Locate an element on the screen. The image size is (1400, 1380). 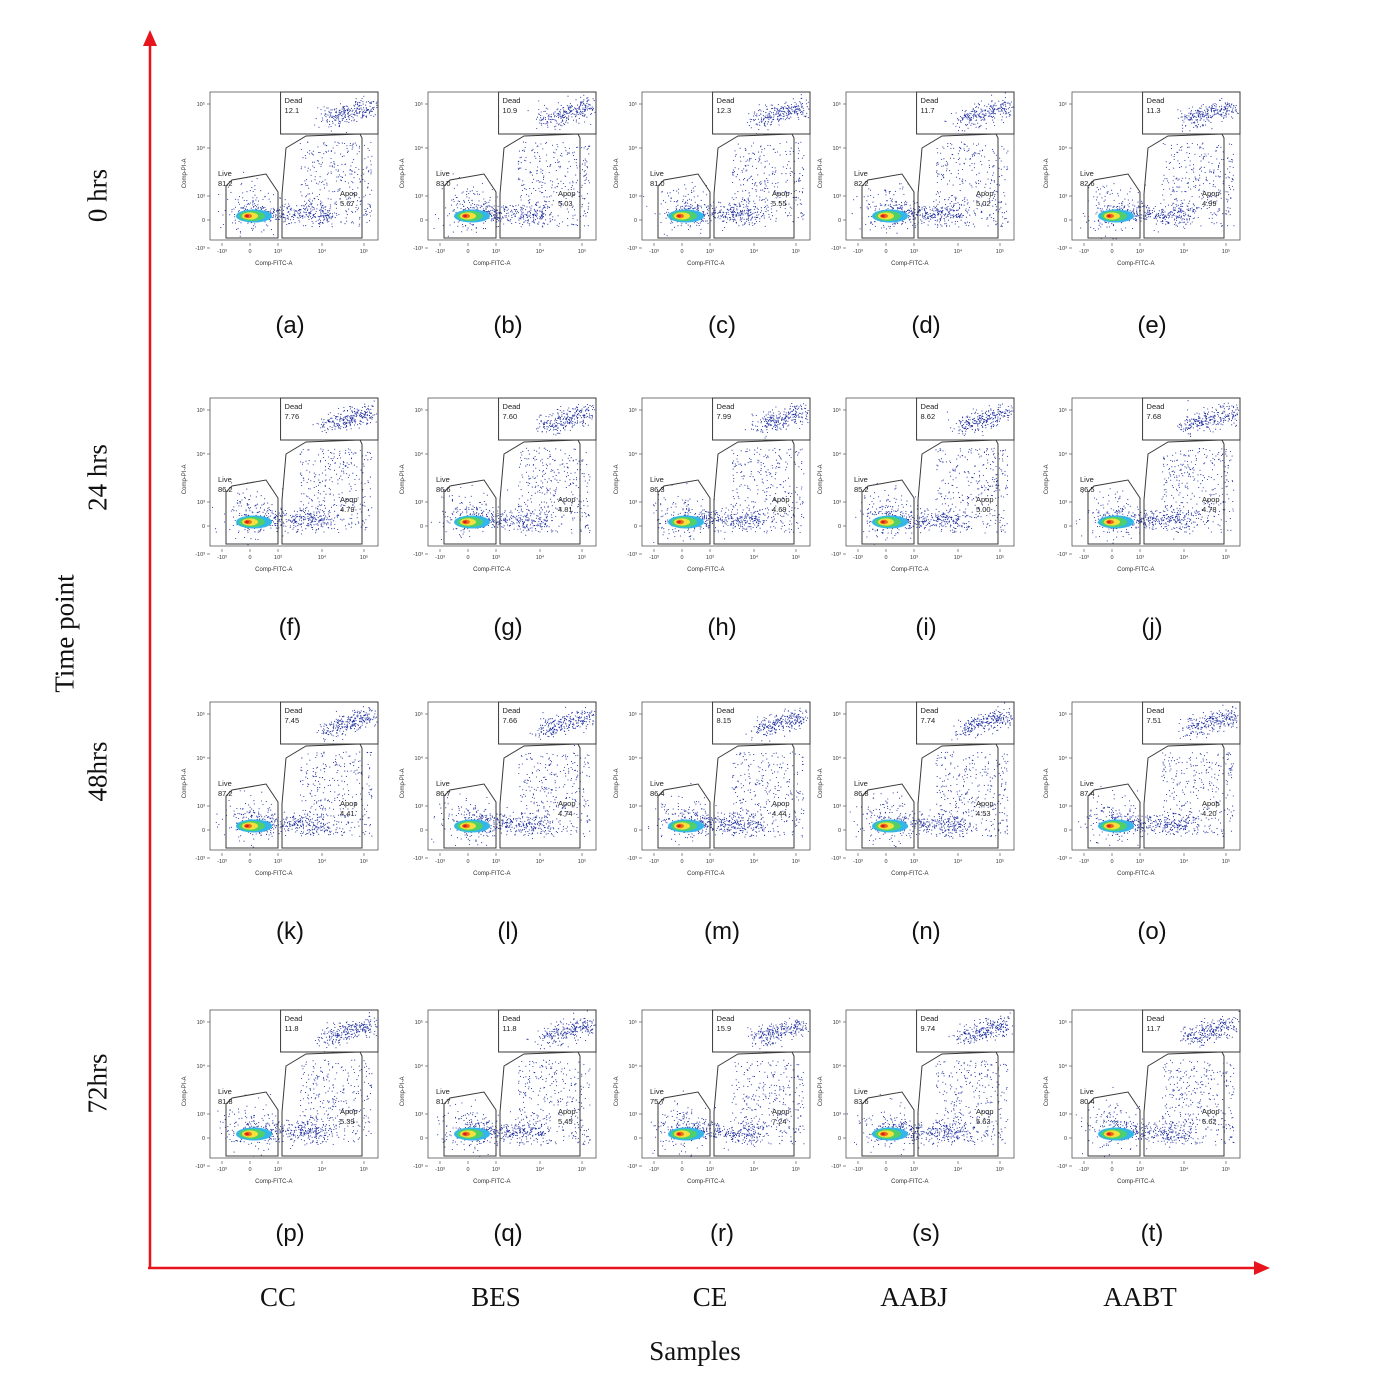
panel-sublabel: (d) is located at coordinates (926, 326).